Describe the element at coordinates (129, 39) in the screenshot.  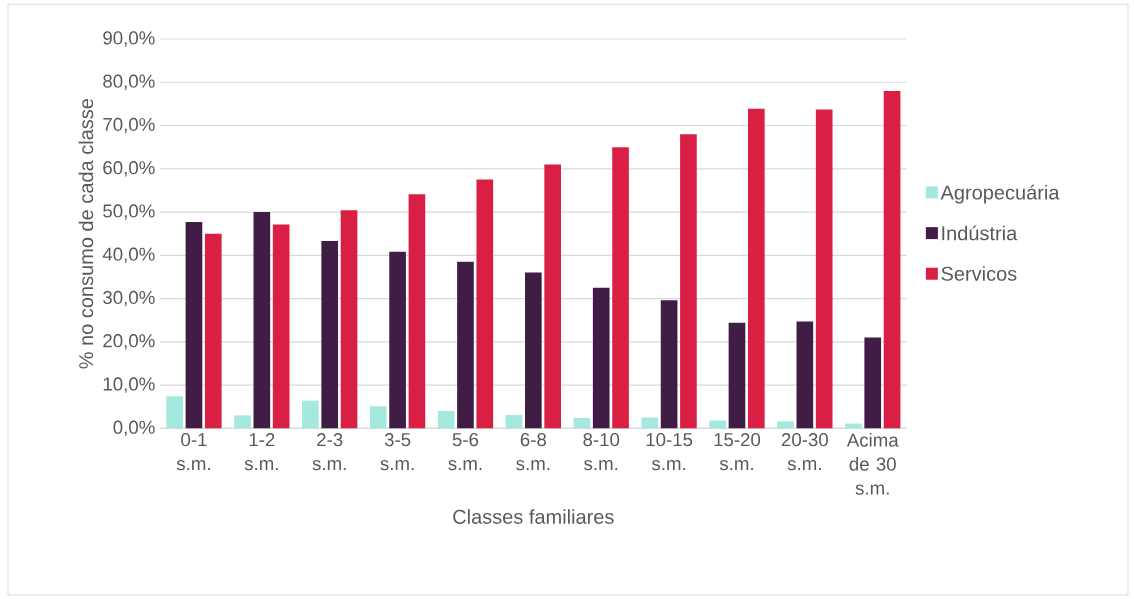
I see `y-tick-label: 90,0%` at that location.